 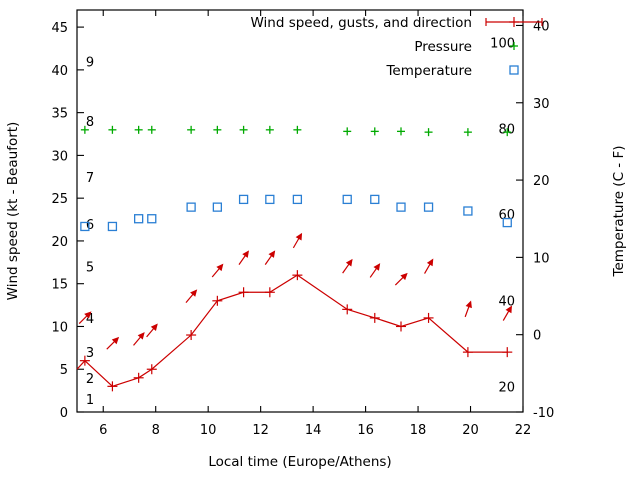 I want to click on y-left-tick-label: 35, so click(x=59, y=114).